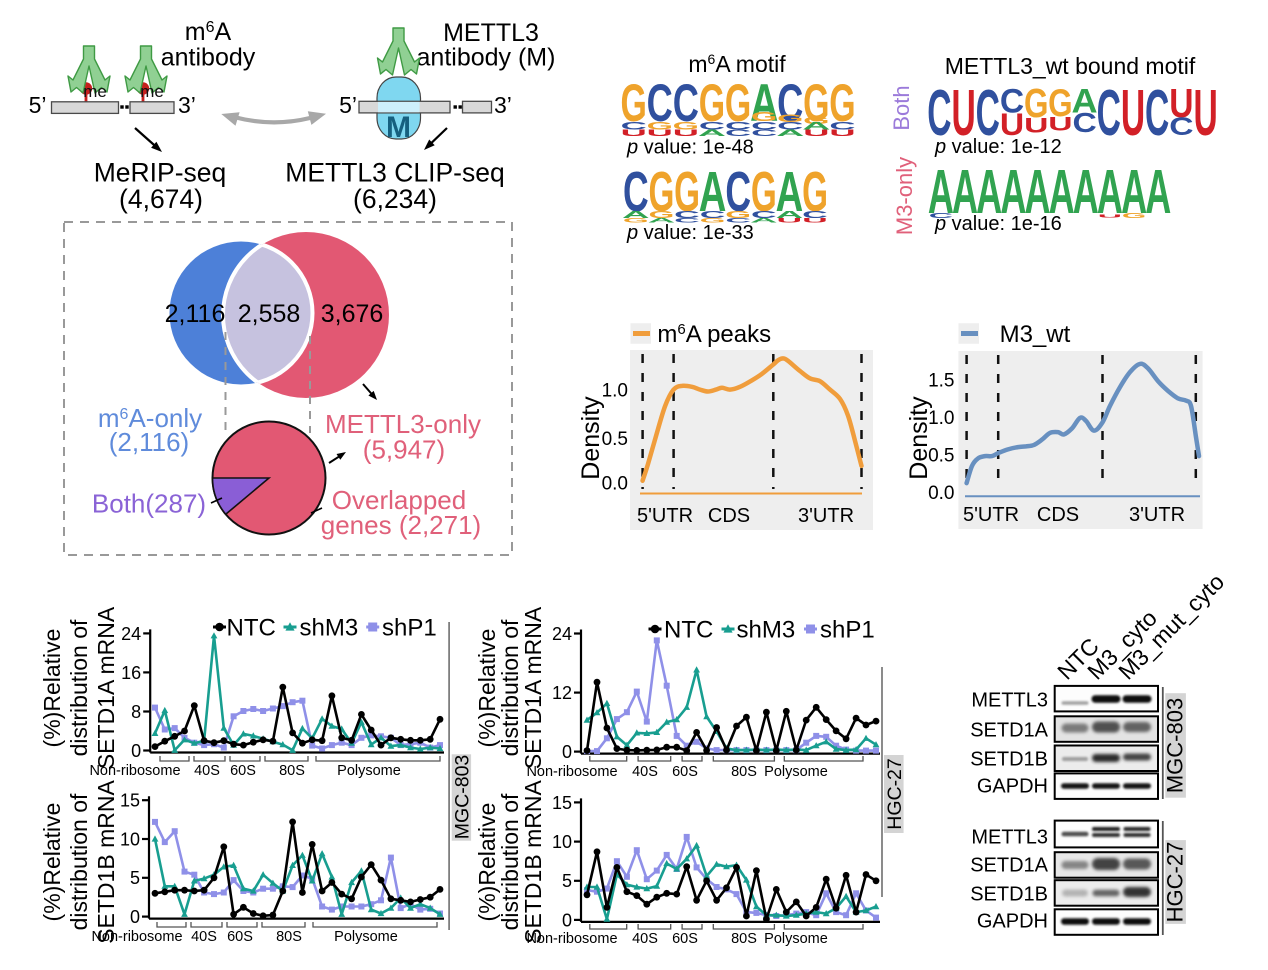 Image resolution: width=1268 pixels, height=970 pixels. Describe the element at coordinates (404, 450) in the screenshot. I see `svg-text: (5,947)` at that location.